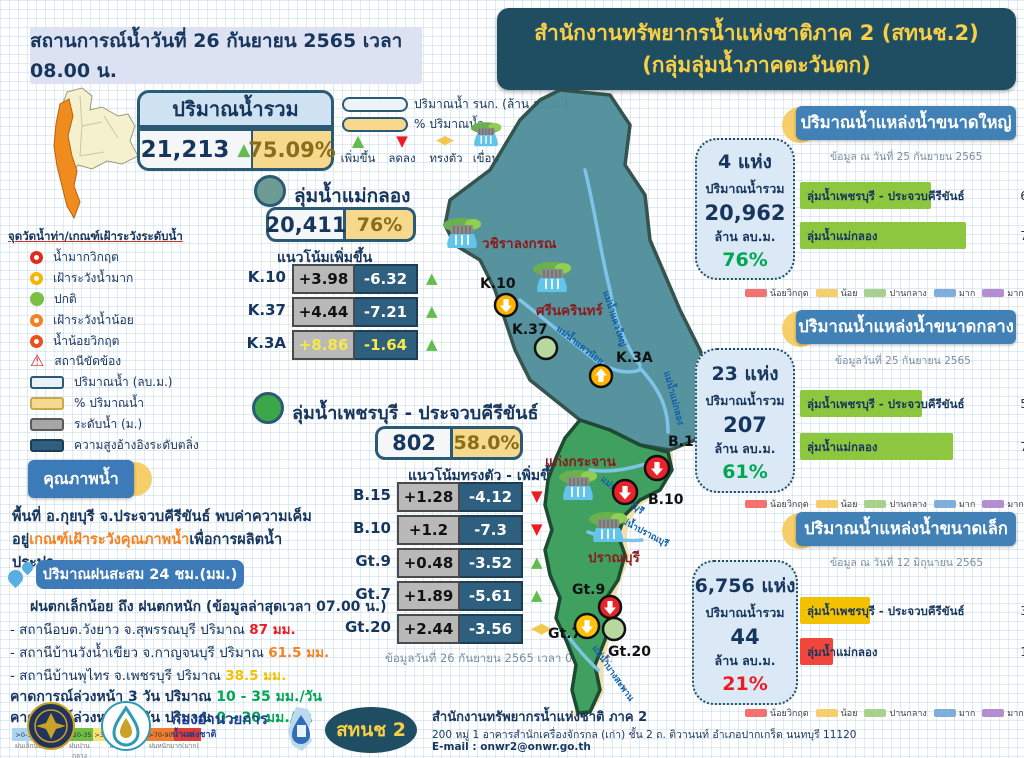 The height and width of the screenshot is (758, 1024). What do you see at coordinates (256, 676) in the screenshot?
I see `rain-station-value: 38.5 มม.` at bounding box center [256, 676].